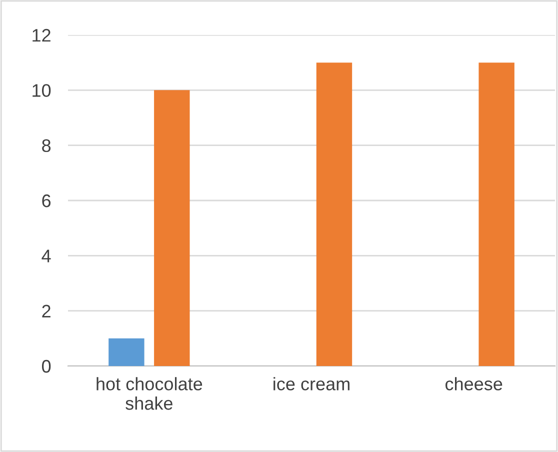 This screenshot has width=558, height=452. Describe the element at coordinates (41, 90) in the screenshot. I see `y-tick-label: 10` at that location.